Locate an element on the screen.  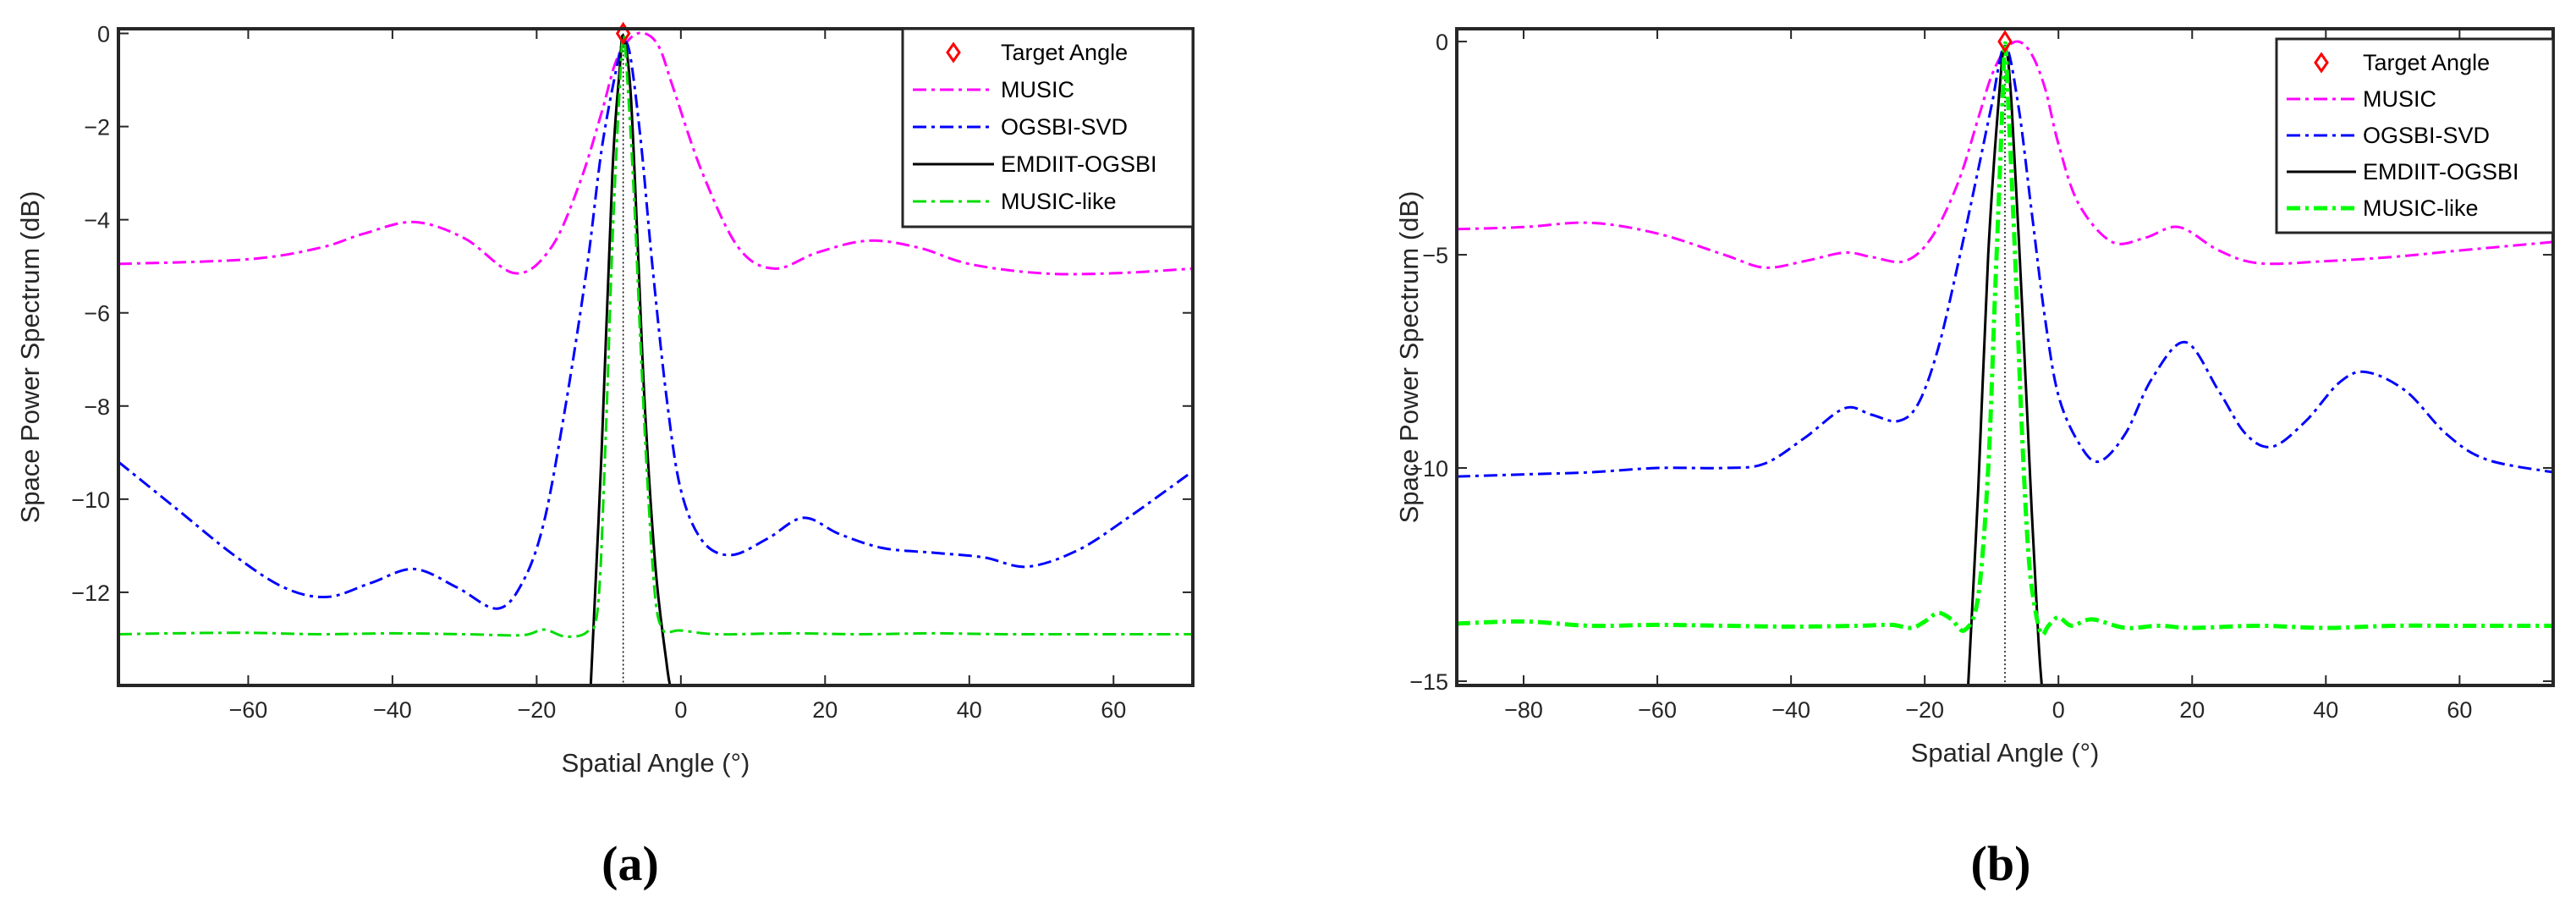
y-tick-label: −8 is located at coordinates (97, 407).